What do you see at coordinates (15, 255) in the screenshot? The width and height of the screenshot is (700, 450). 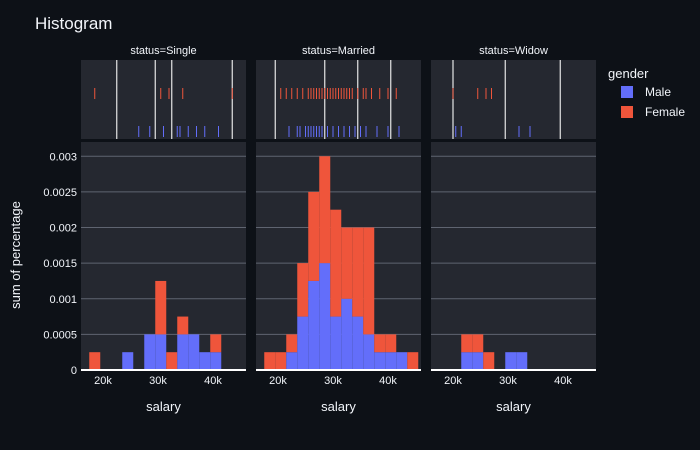 I see `y-axis-title: sum of percentage` at bounding box center [15, 255].